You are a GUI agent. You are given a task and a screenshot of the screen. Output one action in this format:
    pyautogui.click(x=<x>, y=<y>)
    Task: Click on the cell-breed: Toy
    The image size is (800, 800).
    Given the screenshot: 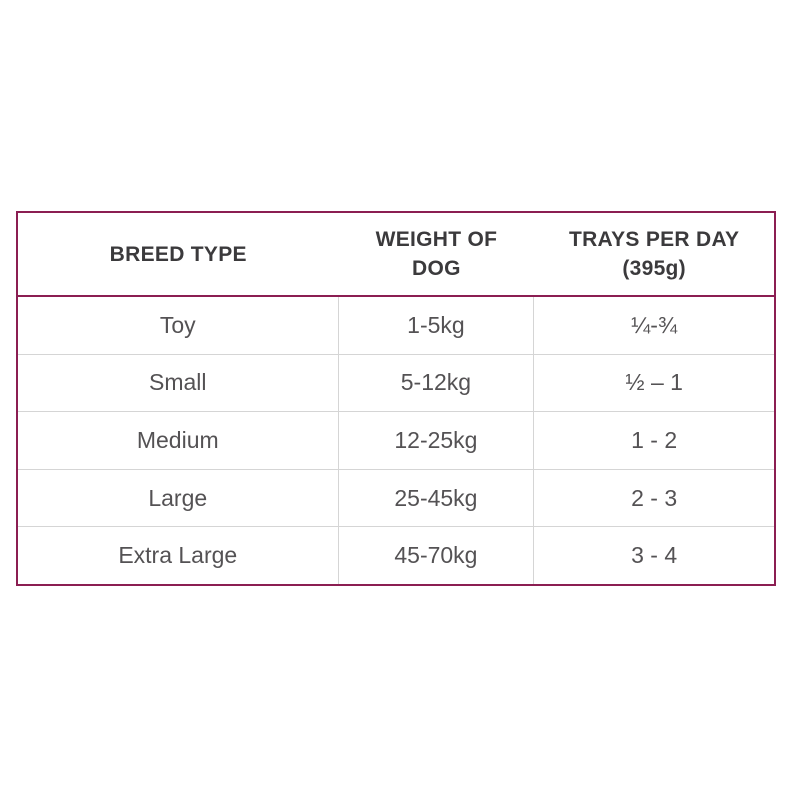 What is the action you would take?
    pyautogui.click(x=178, y=325)
    